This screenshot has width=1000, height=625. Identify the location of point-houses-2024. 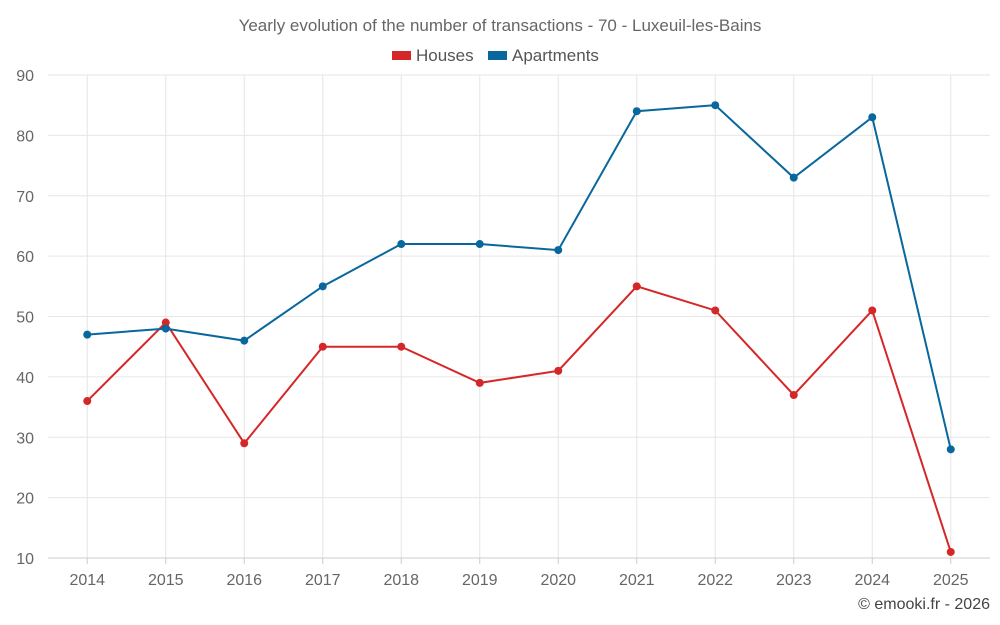
(872, 310).